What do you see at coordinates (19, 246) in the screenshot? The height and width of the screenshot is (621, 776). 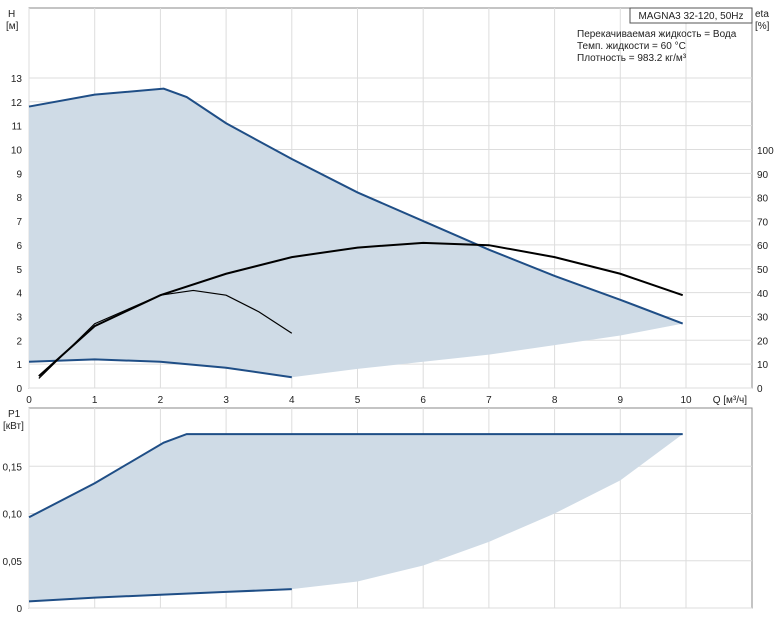 I see `y-tick-label: 6` at bounding box center [19, 246].